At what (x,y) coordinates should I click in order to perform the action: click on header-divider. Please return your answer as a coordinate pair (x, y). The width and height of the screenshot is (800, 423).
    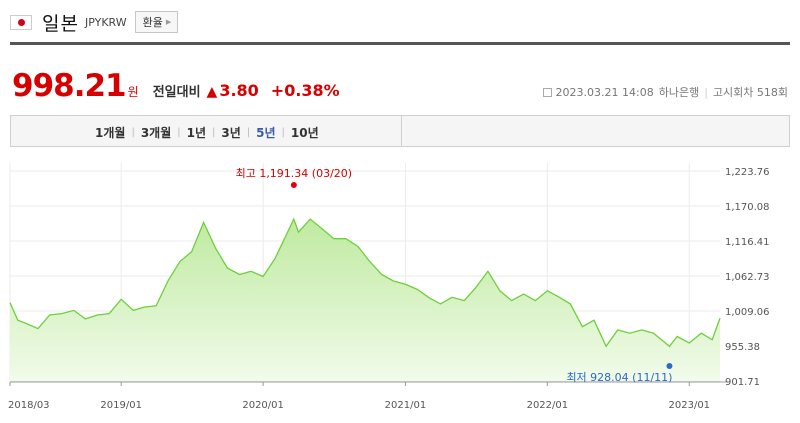
    Looking at the image, I should click on (400, 43).